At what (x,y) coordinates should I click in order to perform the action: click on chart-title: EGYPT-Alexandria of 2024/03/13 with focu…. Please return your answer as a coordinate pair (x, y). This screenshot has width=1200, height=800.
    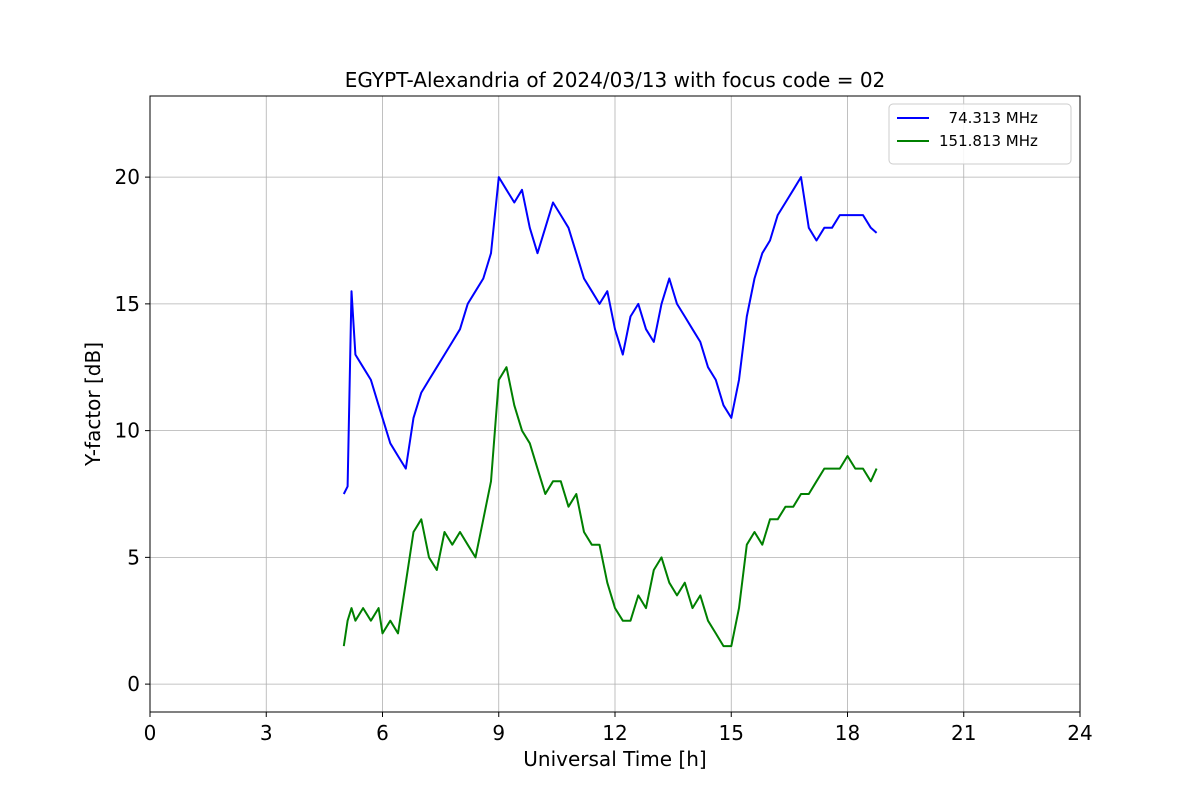
    Looking at the image, I should click on (615, 80).